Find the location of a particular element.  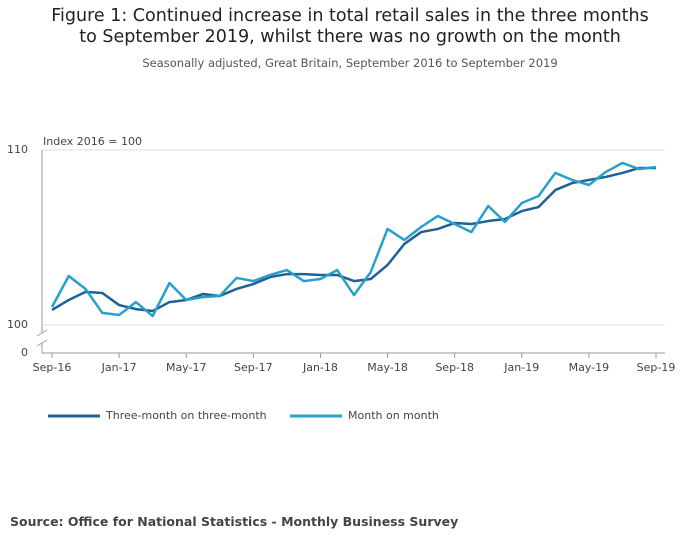

legend-label: Three-month on three-month is located at coordinates (186, 415).